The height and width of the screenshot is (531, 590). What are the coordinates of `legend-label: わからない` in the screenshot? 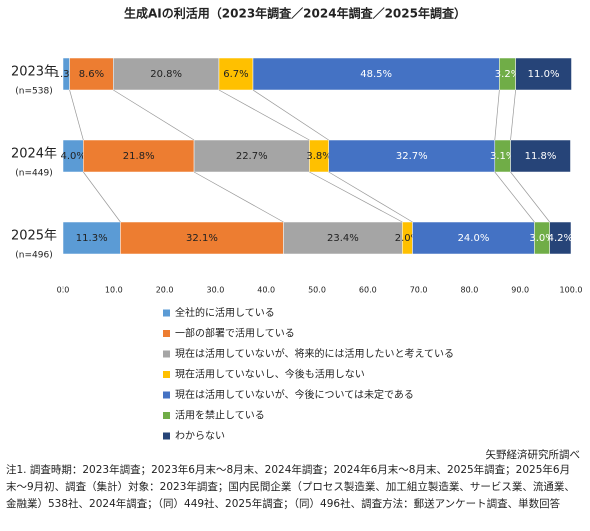 It's located at (200, 436).